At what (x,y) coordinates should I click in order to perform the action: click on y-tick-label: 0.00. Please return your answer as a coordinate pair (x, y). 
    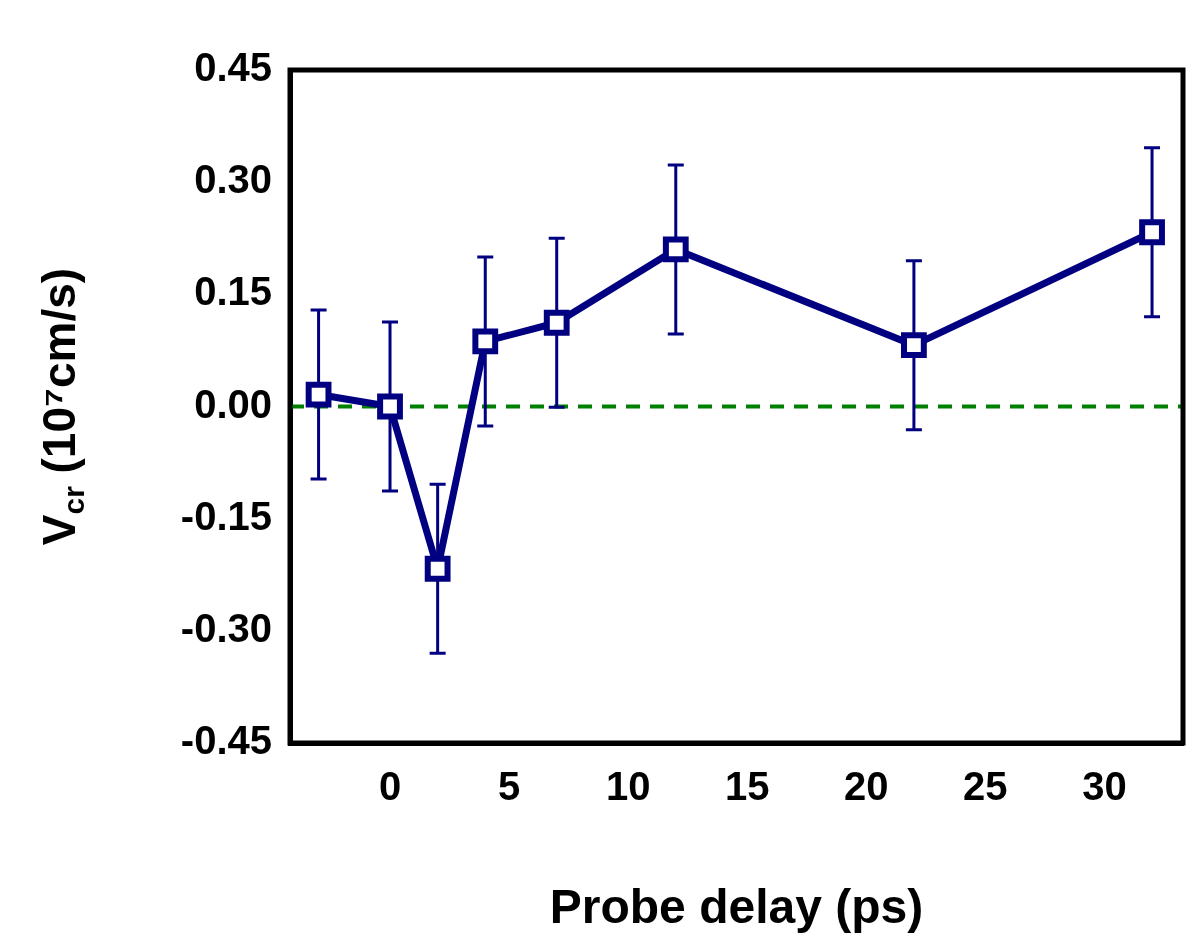
    Looking at the image, I should click on (233, 403).